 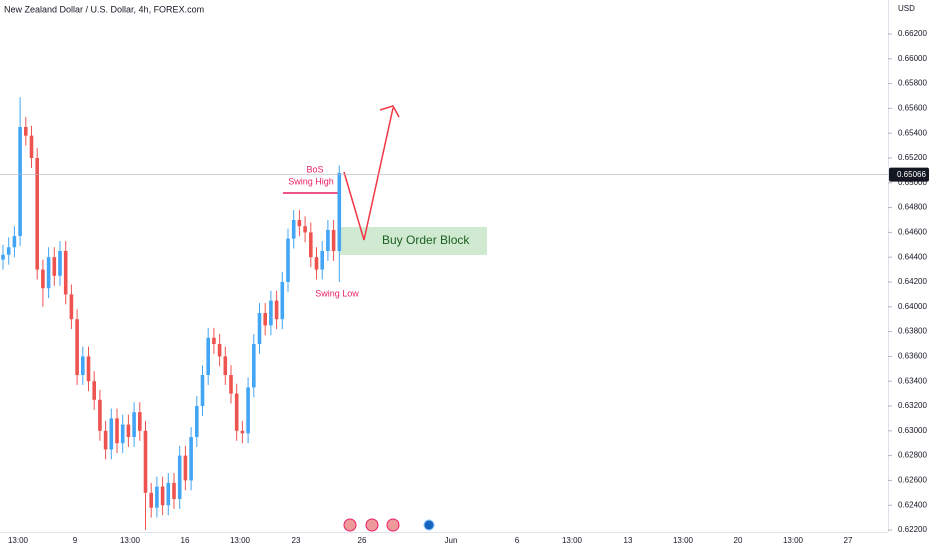 What do you see at coordinates (912, 83) in the screenshot?
I see `y-tick-label: 0.65800` at bounding box center [912, 83].